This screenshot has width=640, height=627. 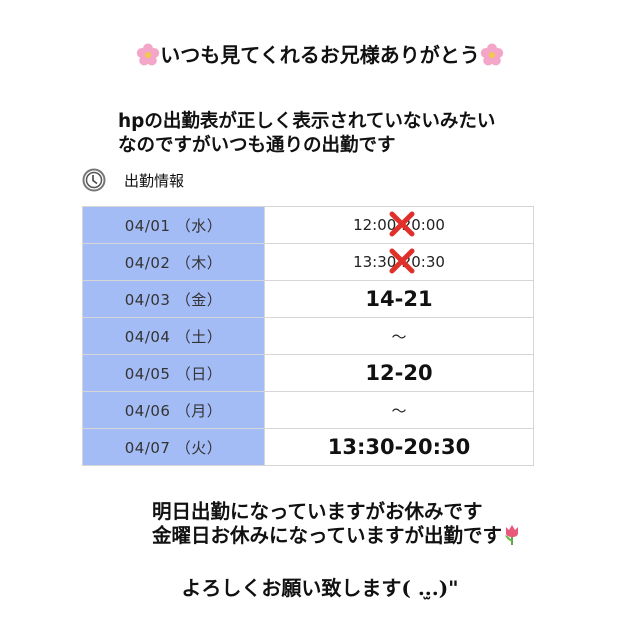 I want to click on table-row: 04/03 （金） 14-21, so click(x=308, y=299).